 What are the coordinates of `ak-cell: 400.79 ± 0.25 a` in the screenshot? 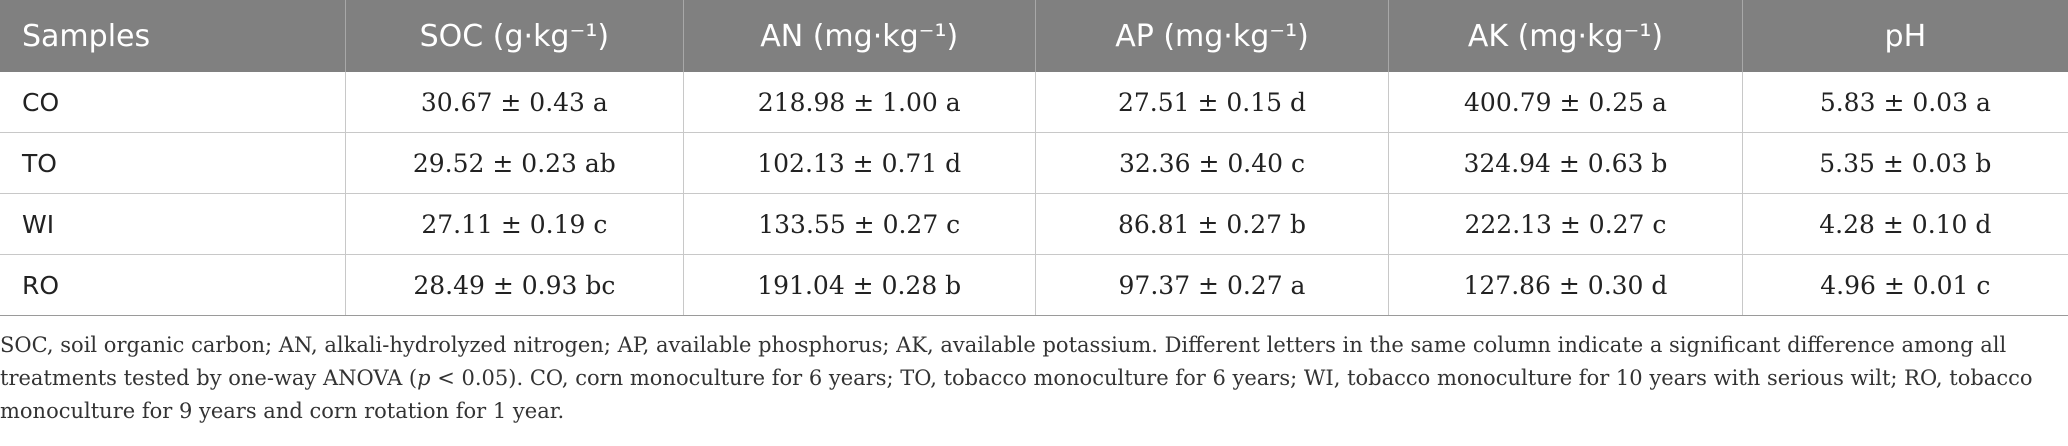 It's located at (1565, 102).